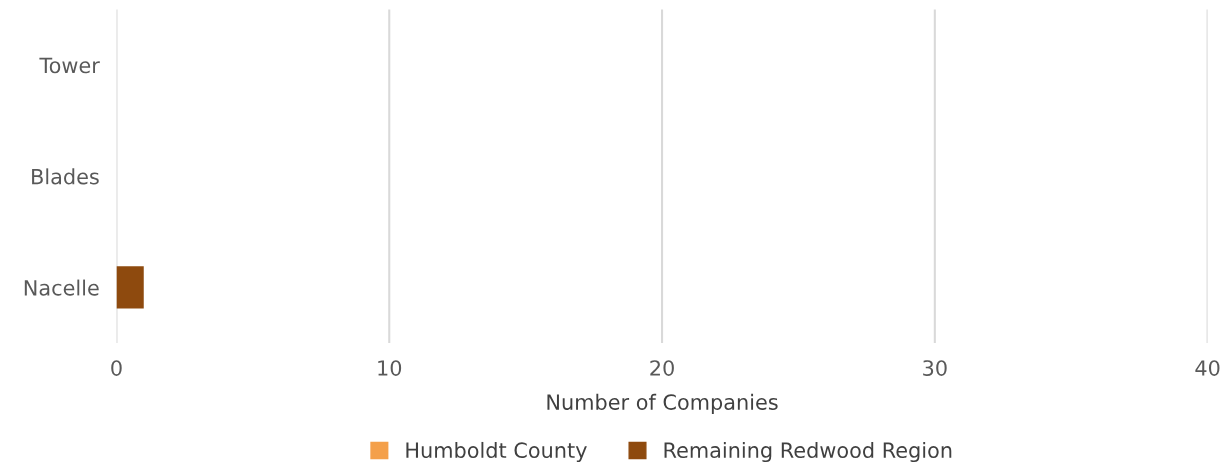 The height and width of the screenshot is (470, 1226). Describe the element at coordinates (390, 368) in the screenshot. I see `x-tick-label: 10` at that location.